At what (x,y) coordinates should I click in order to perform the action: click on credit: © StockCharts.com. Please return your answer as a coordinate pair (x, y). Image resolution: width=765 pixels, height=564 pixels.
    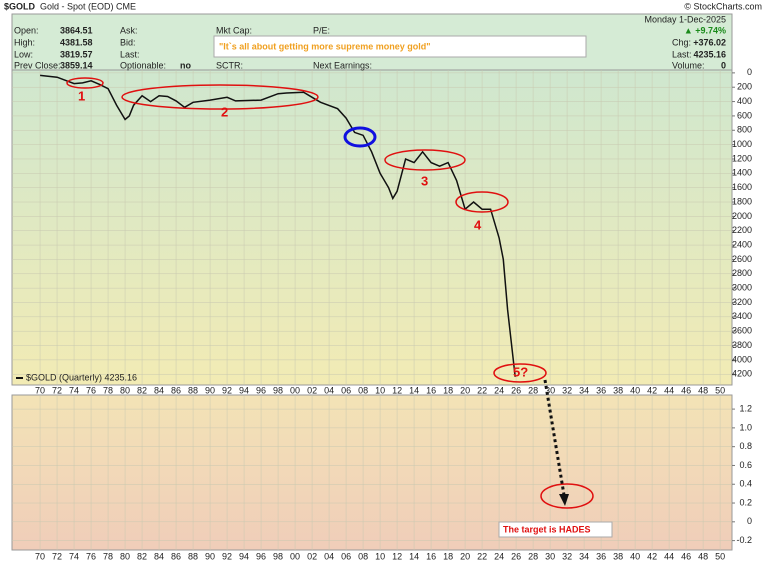
    Looking at the image, I should click on (723, 6).